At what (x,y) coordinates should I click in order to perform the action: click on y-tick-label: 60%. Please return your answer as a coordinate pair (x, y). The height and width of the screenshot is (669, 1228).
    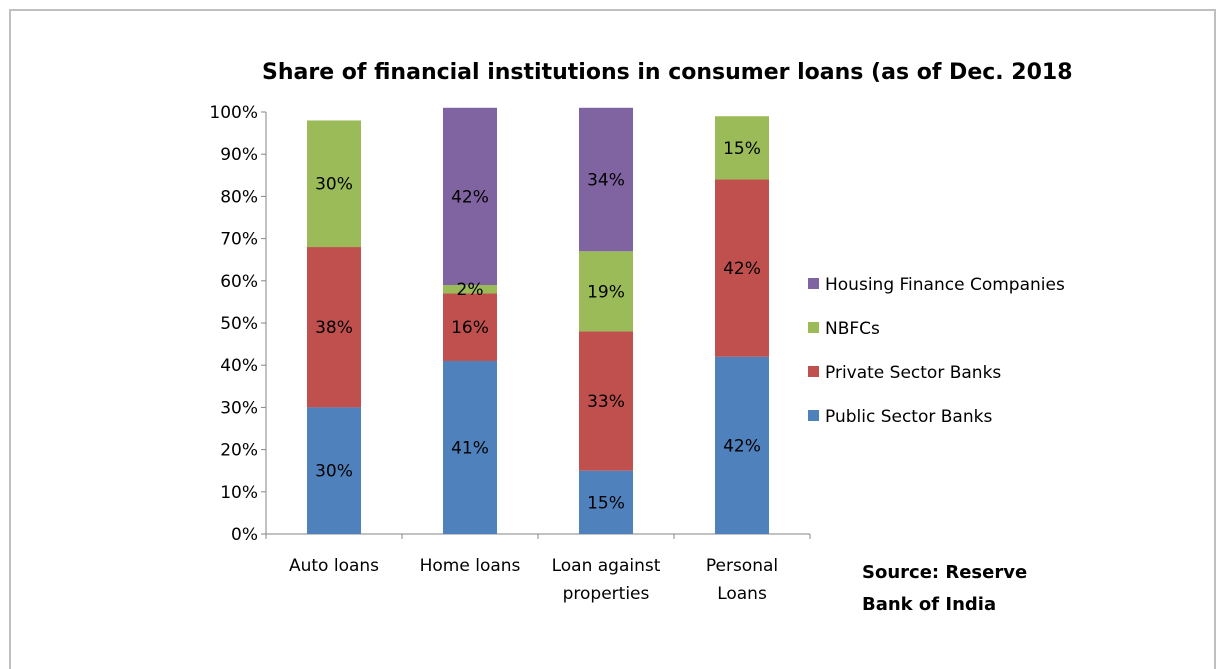
    Looking at the image, I should click on (239, 282).